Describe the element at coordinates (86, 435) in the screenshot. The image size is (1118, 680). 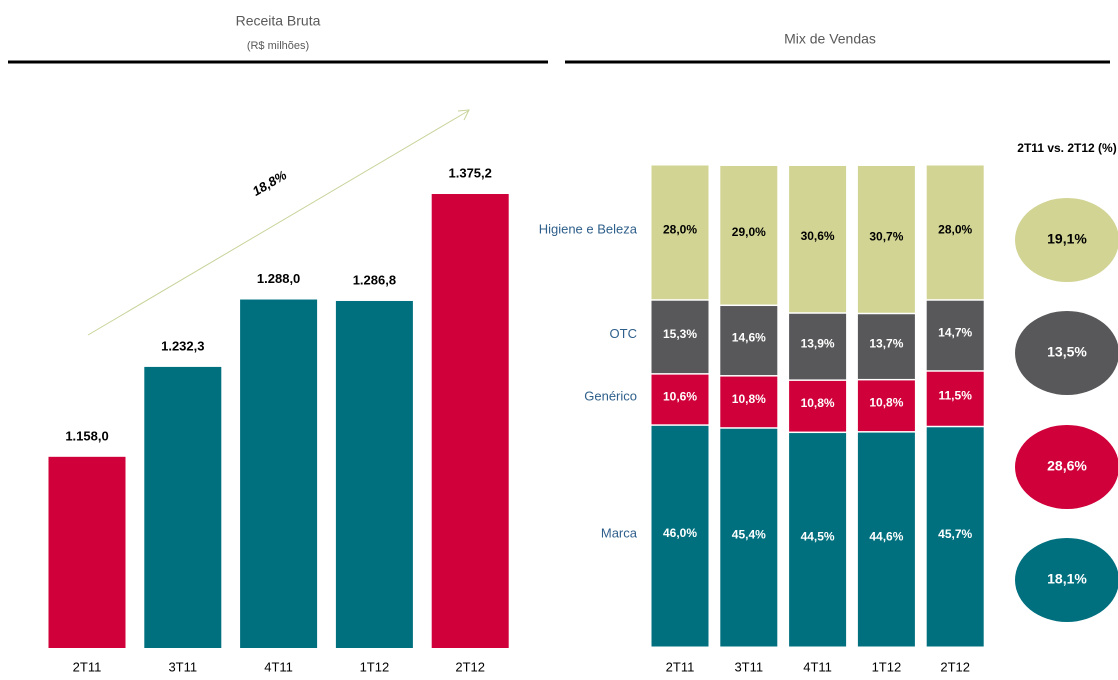
I see `value-label: 1.158,0` at that location.